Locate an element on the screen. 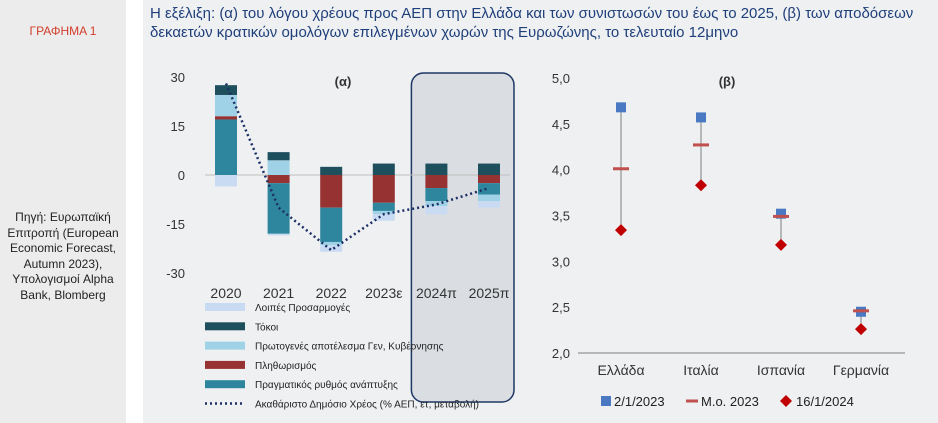  x-tick-label-a: 2025π is located at coordinates (489, 293).